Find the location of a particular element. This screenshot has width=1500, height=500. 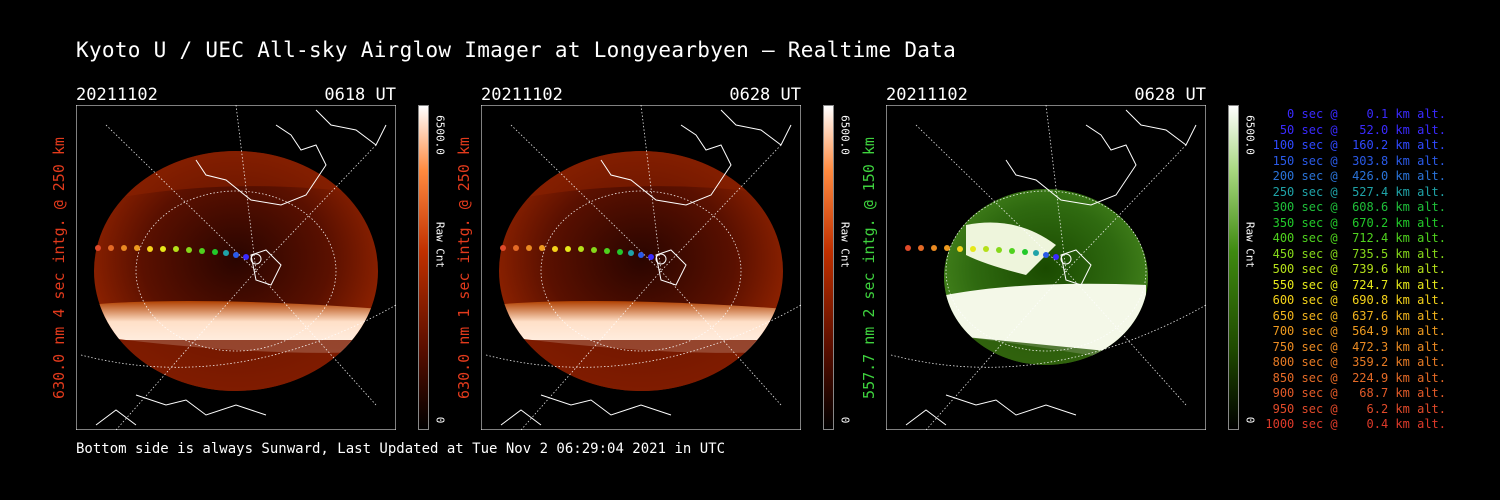

legend-row: 550 sec @ 724.7 km alt. is located at coordinates (1355, 284).